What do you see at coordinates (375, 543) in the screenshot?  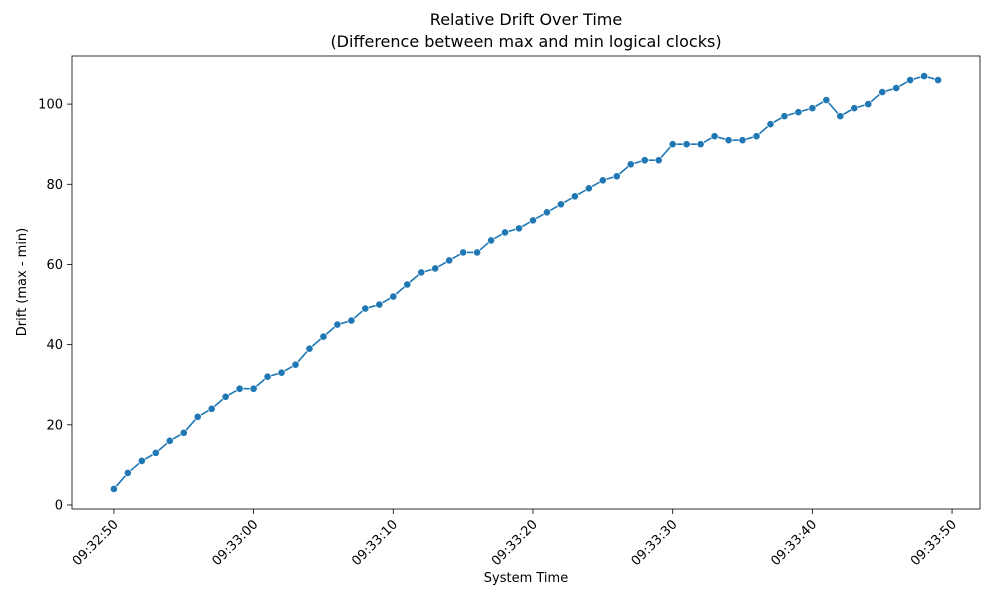 I see `x-tick-label: 09:33:10` at bounding box center [375, 543].